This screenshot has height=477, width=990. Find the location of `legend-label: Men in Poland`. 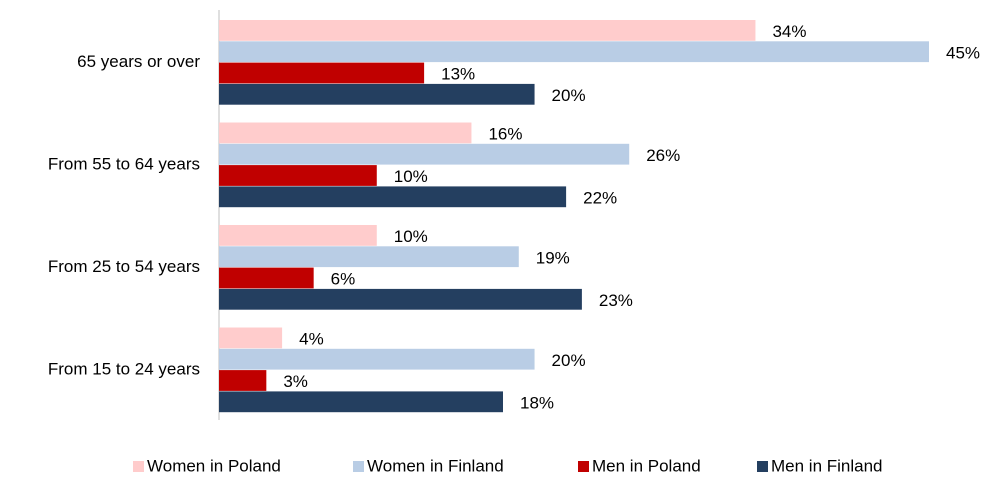

legend-label: Men in Poland is located at coordinates (646, 465).